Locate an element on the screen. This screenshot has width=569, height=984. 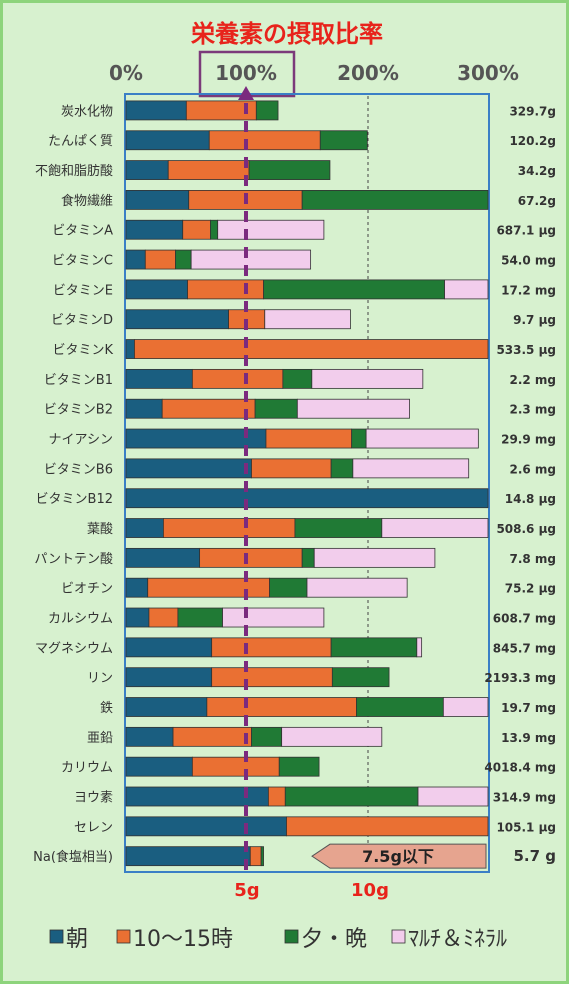
amount-label: 14.8 μg is located at coordinates (530, 499).